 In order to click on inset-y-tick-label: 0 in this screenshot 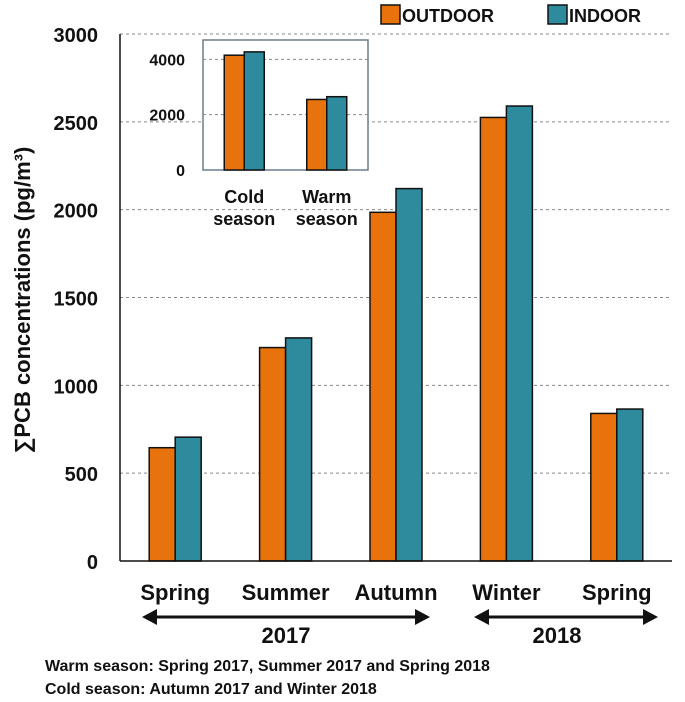, I will do `click(180, 171)`.